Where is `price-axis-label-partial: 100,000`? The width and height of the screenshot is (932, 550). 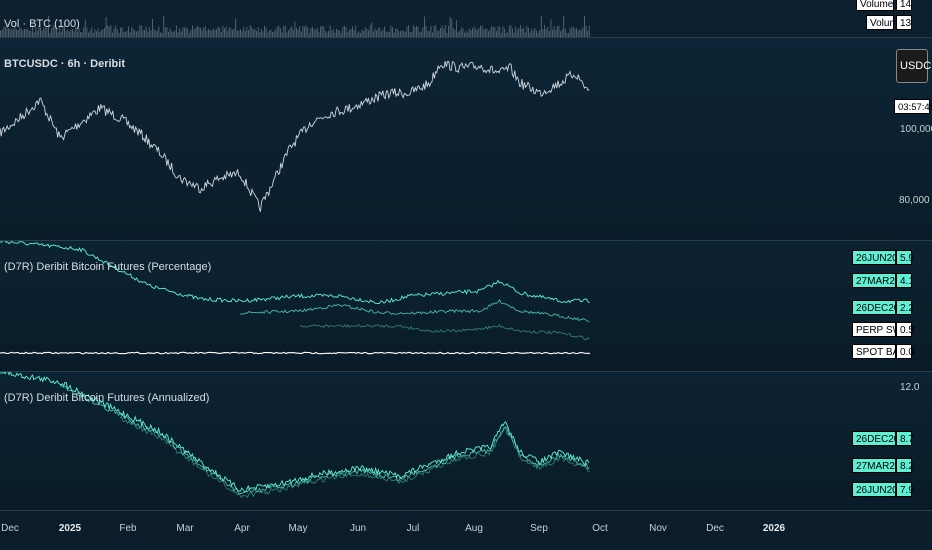
price-axis-label-partial: 100,000 is located at coordinates (916, 129).